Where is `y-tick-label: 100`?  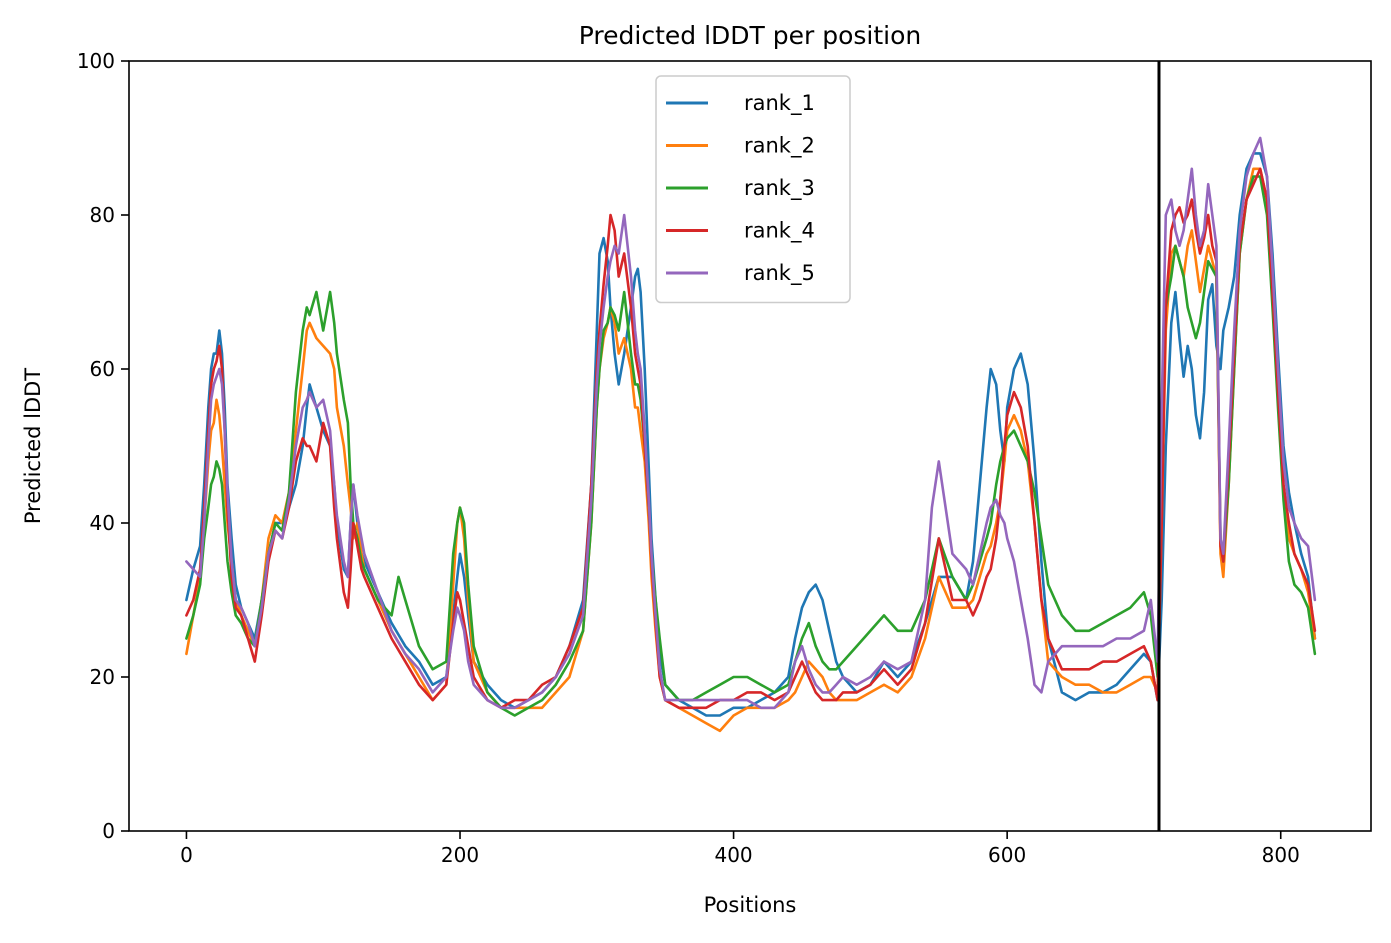 y-tick-label: 100 is located at coordinates (96, 61).